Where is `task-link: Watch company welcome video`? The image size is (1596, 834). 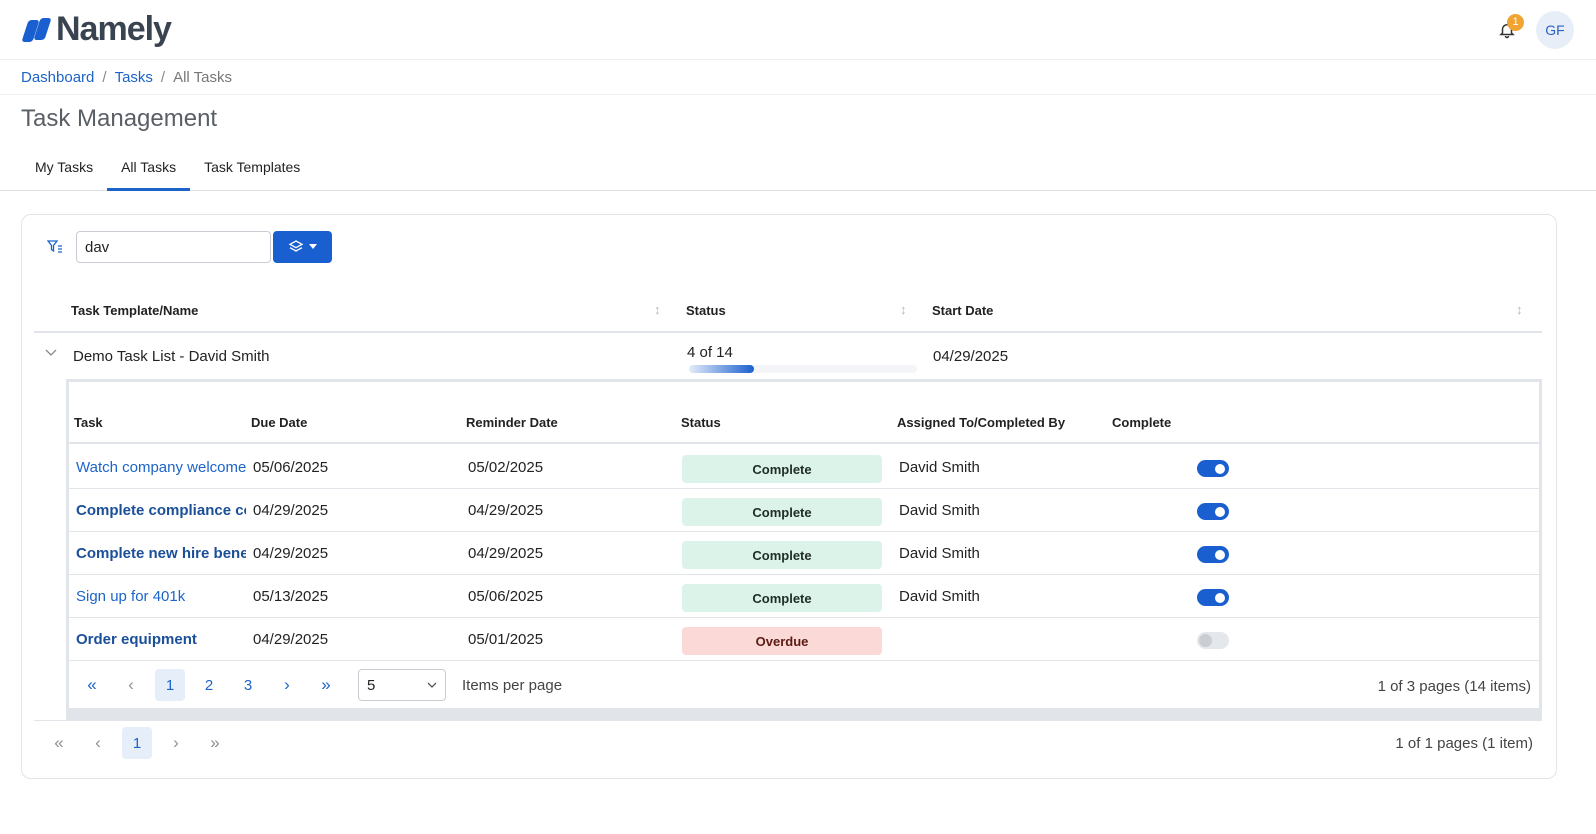
task-link: Watch company welcome video is located at coordinates (161, 467).